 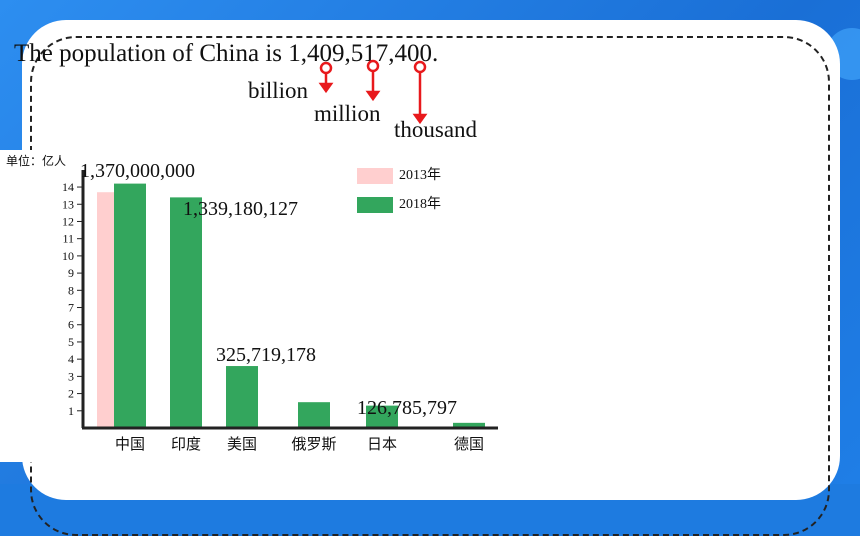 I want to click on legend-swatch-2013, so click(x=375, y=176).